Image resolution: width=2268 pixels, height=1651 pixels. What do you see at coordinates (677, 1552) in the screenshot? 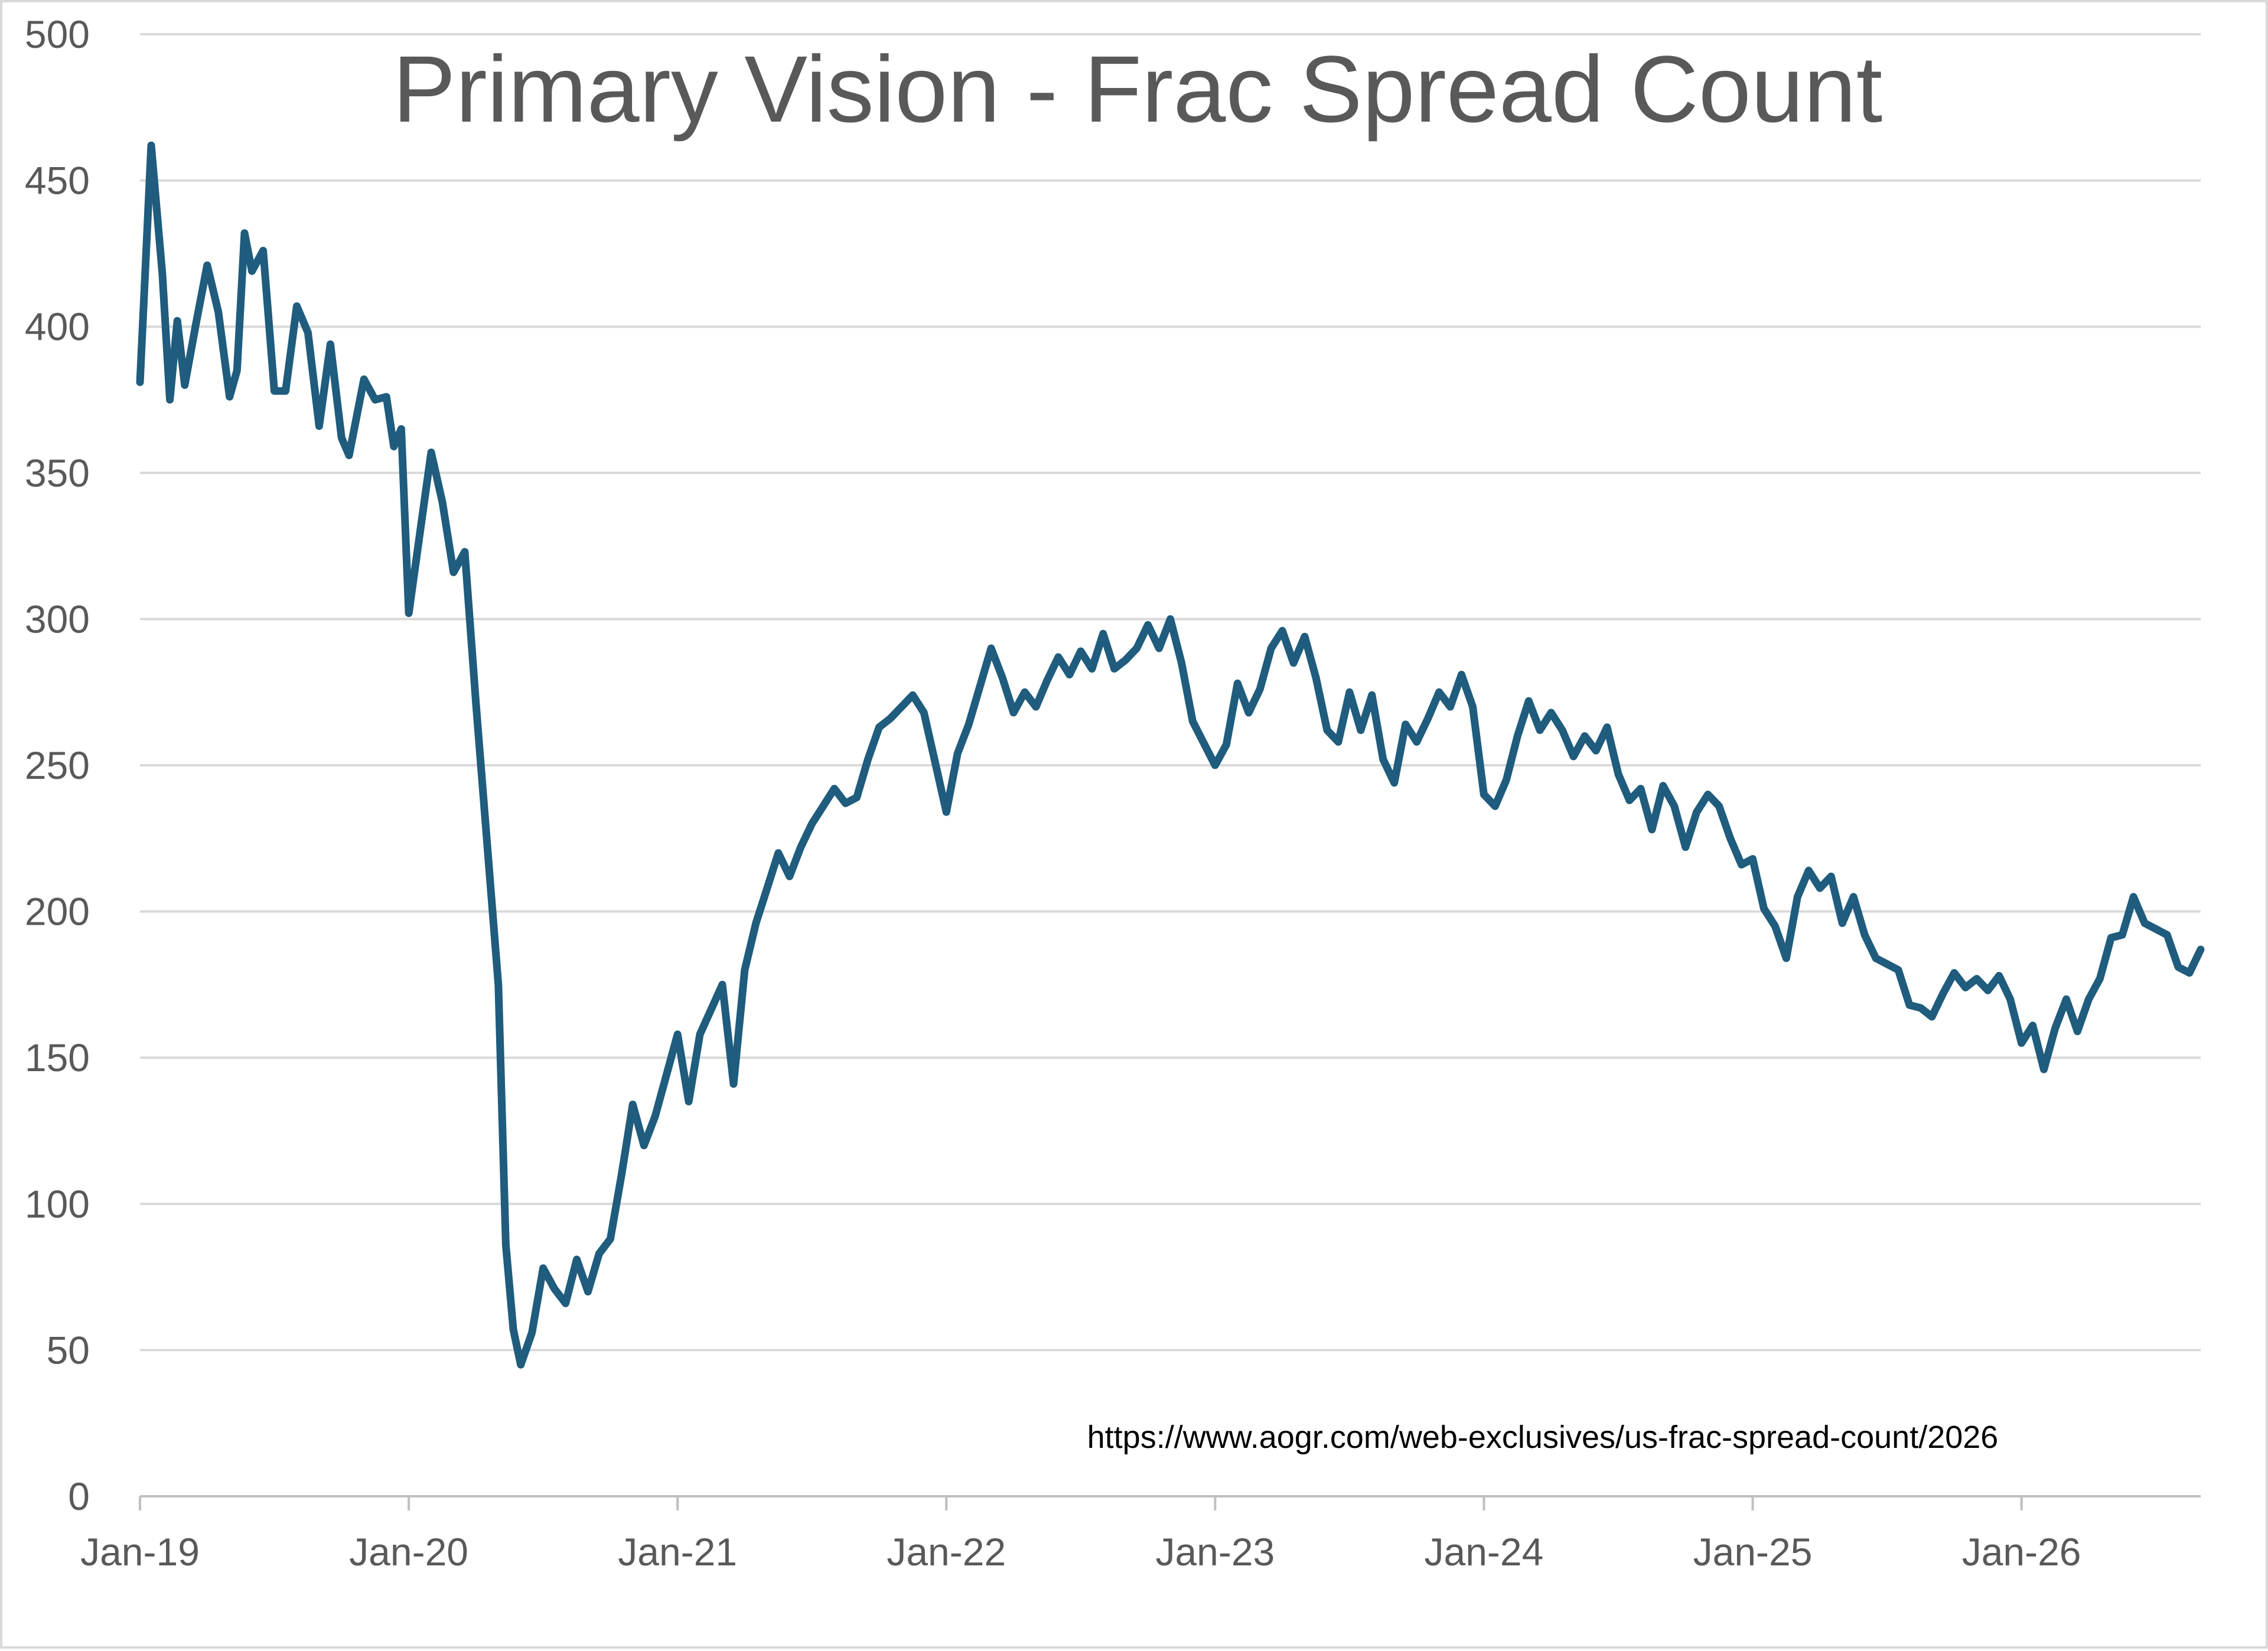
I see `x-tick-label-2: Jan-21` at bounding box center [677, 1552].